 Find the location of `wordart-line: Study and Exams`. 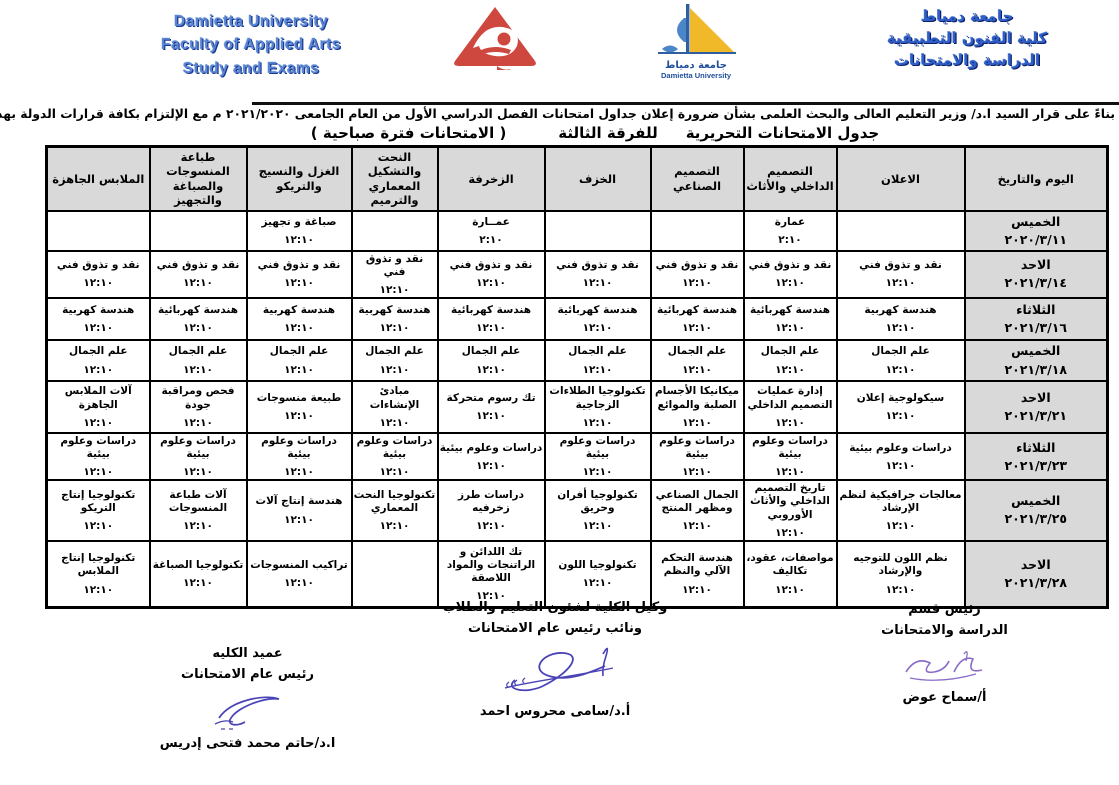

wordart-line: Study and Exams is located at coordinates (251, 68).